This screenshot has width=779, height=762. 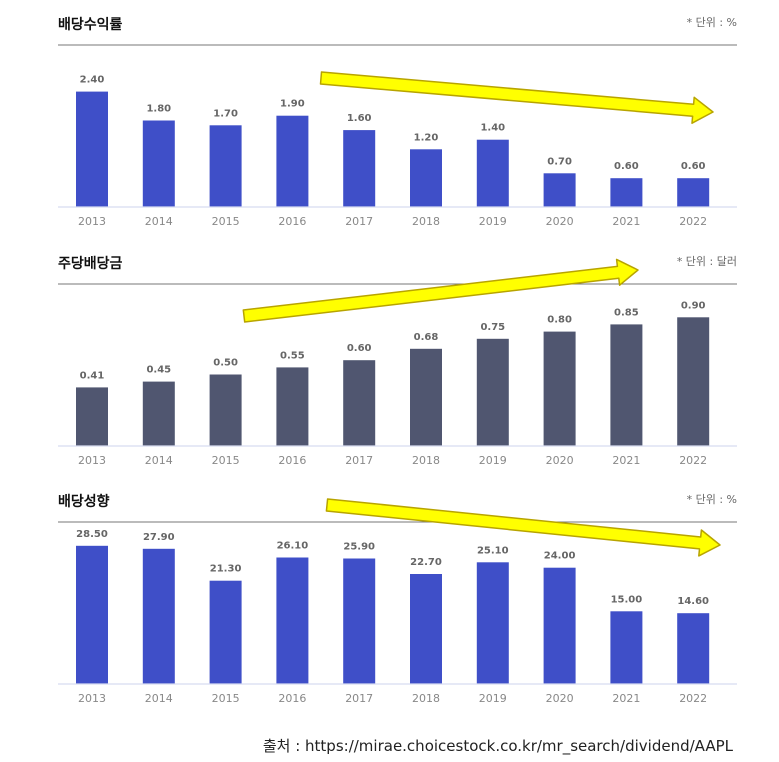 What do you see at coordinates (292, 620) in the screenshot?
I see `chart-3-bar-2016` at bounding box center [292, 620].